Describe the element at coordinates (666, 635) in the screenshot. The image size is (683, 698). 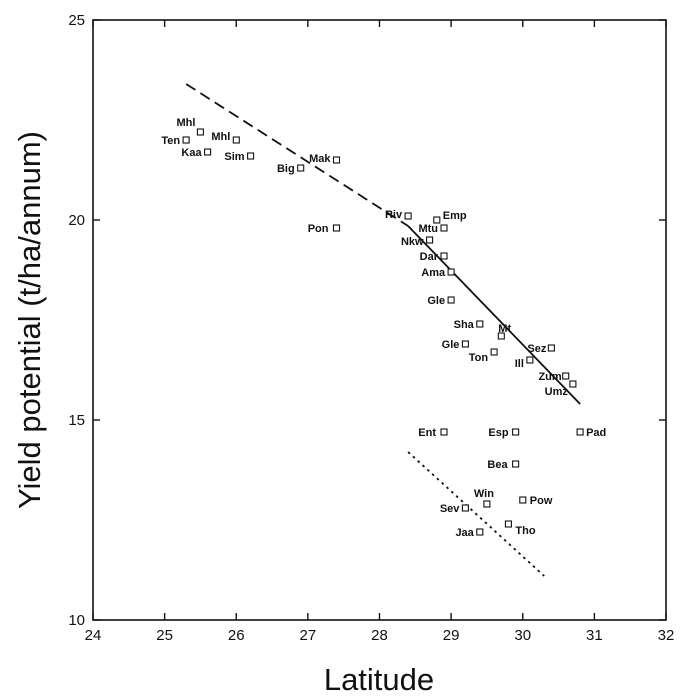
I see `x-tick-label: 32` at that location.